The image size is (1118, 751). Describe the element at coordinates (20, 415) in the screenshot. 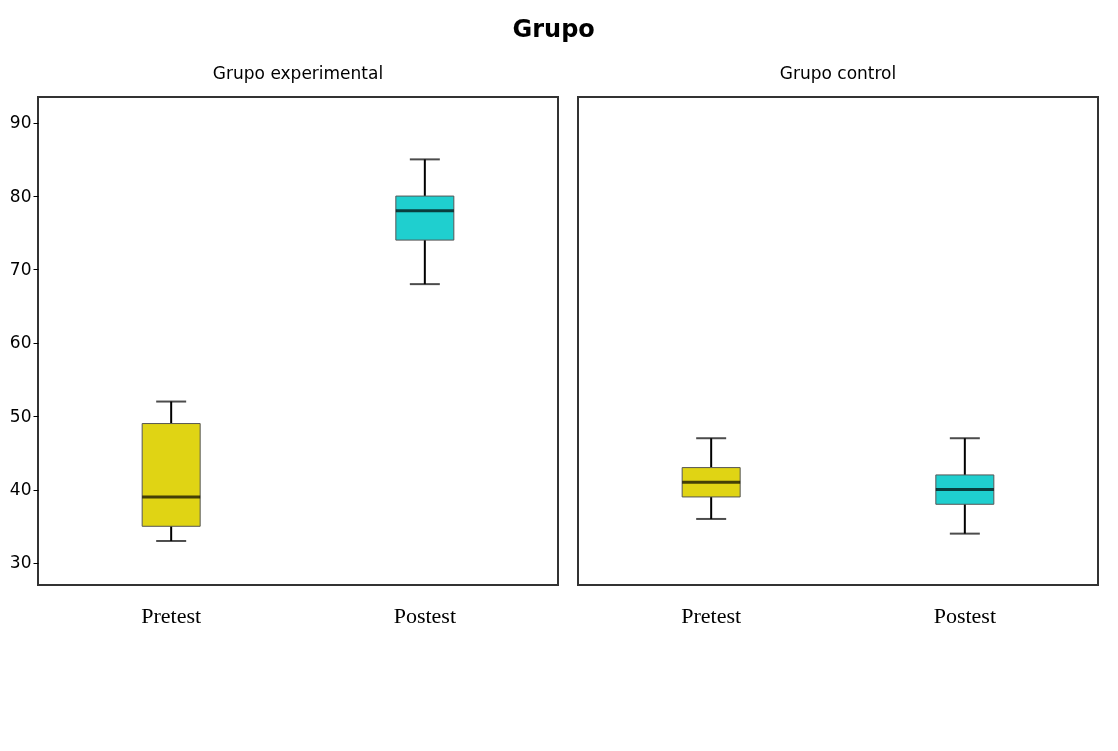

I see `y-tick-label: 50` at that location.